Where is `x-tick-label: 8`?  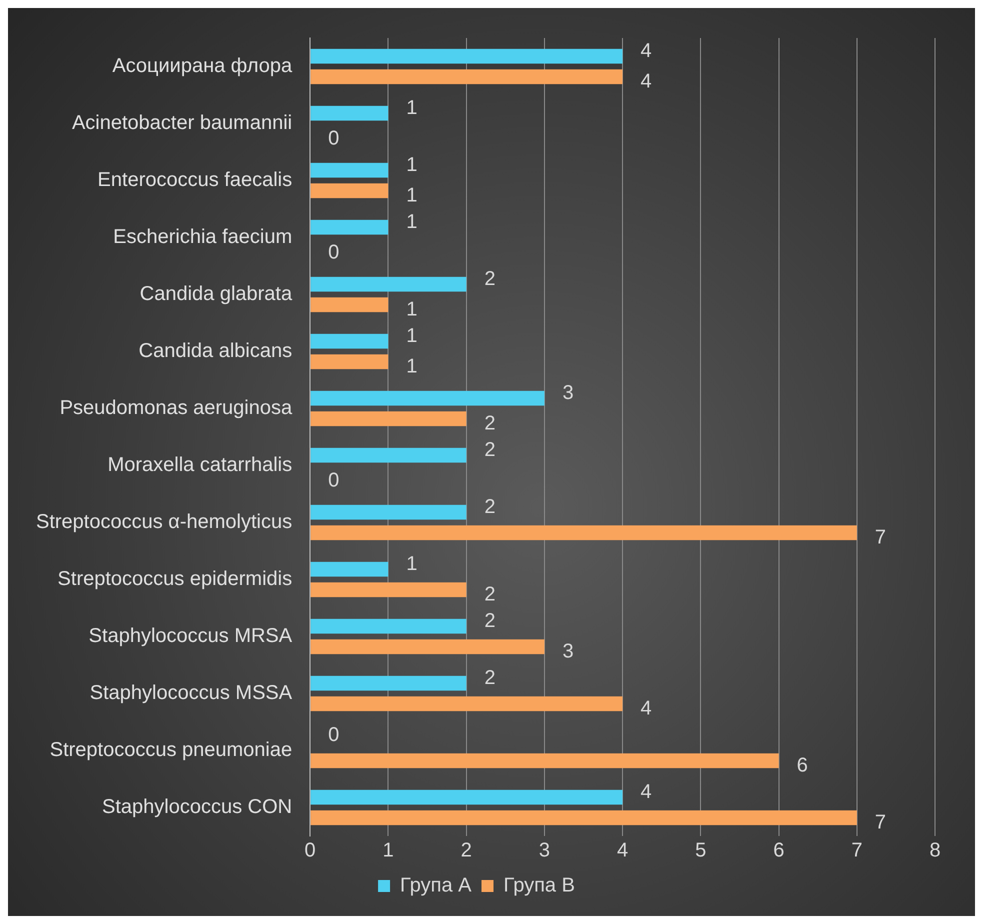 x-tick-label: 8 is located at coordinates (935, 851).